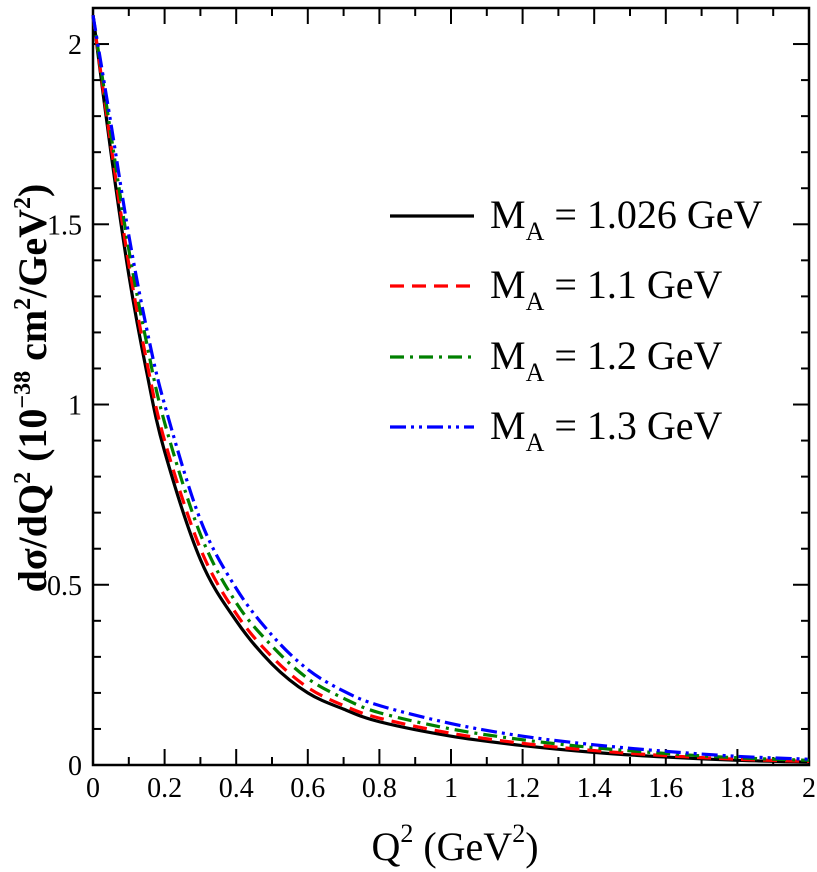  Describe the element at coordinates (64, 406) in the screenshot. I see `y-tick-labels: 0 0.5 1 1.5 2` at that location.